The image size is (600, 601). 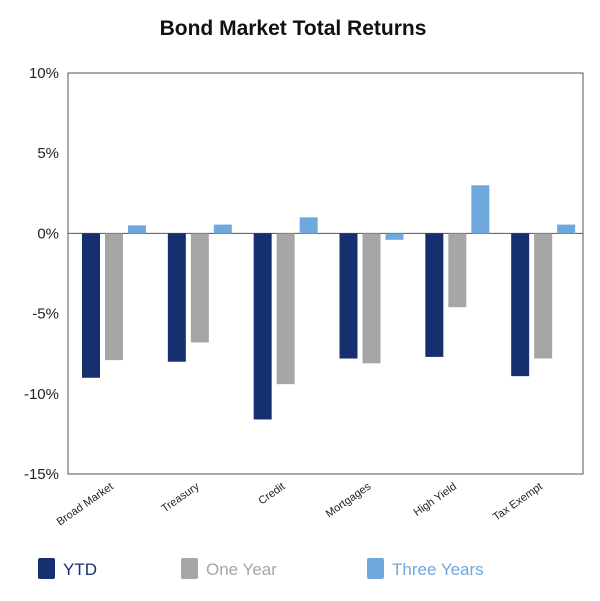 I want to click on chart-title: Bond Market Total Returns, so click(x=293, y=28).